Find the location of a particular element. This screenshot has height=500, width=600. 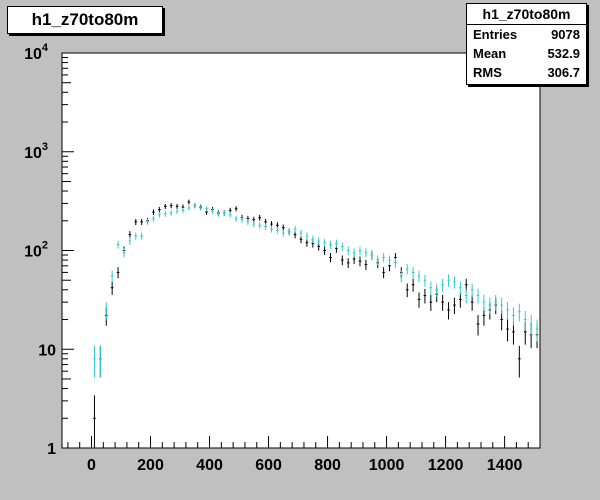

stats-row-mean: Mean 532.9 is located at coordinates (526, 53).